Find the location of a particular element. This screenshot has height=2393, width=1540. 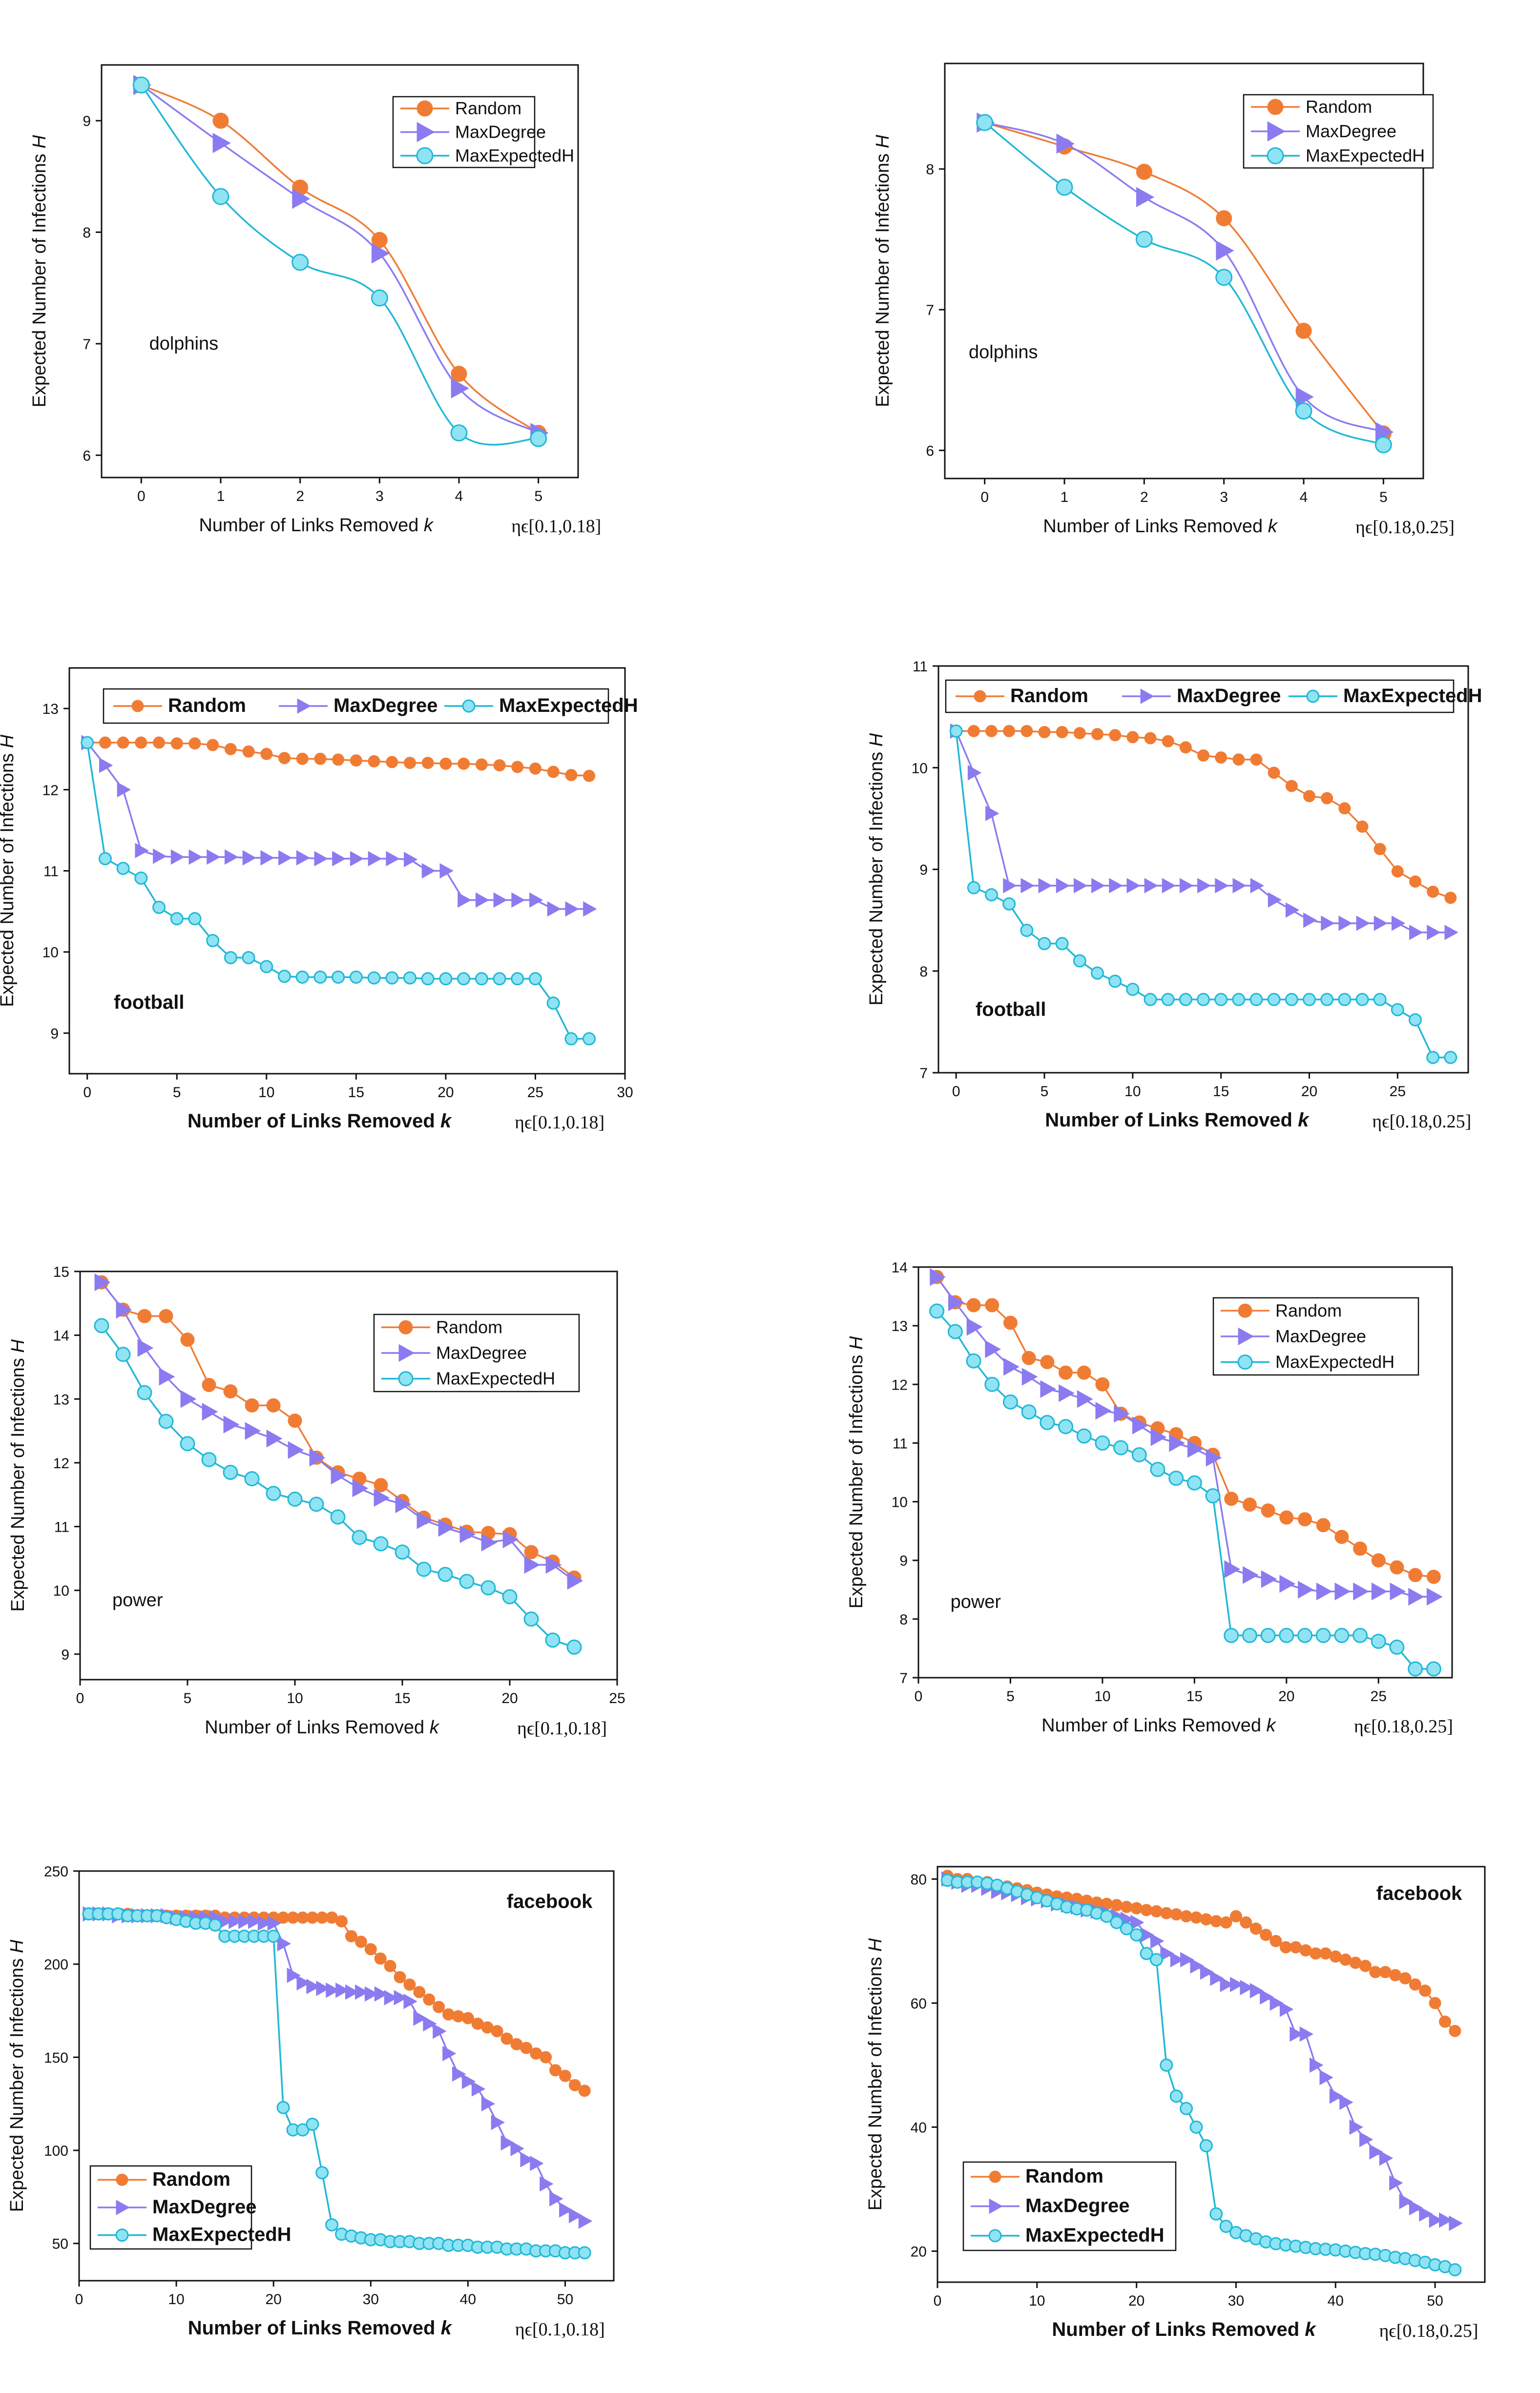

series-maxdegree is located at coordinates (338, 1432).